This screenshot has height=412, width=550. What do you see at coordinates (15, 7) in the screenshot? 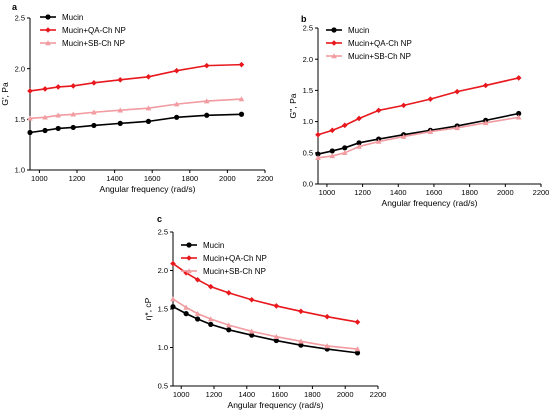
I see `panel-letter: a` at bounding box center [15, 7].